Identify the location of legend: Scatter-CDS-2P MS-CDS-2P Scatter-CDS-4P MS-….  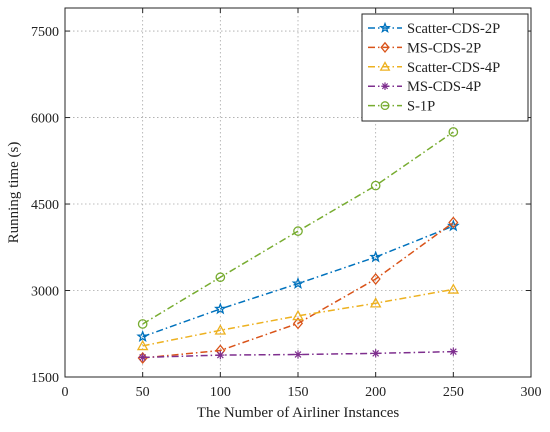
(445, 67).